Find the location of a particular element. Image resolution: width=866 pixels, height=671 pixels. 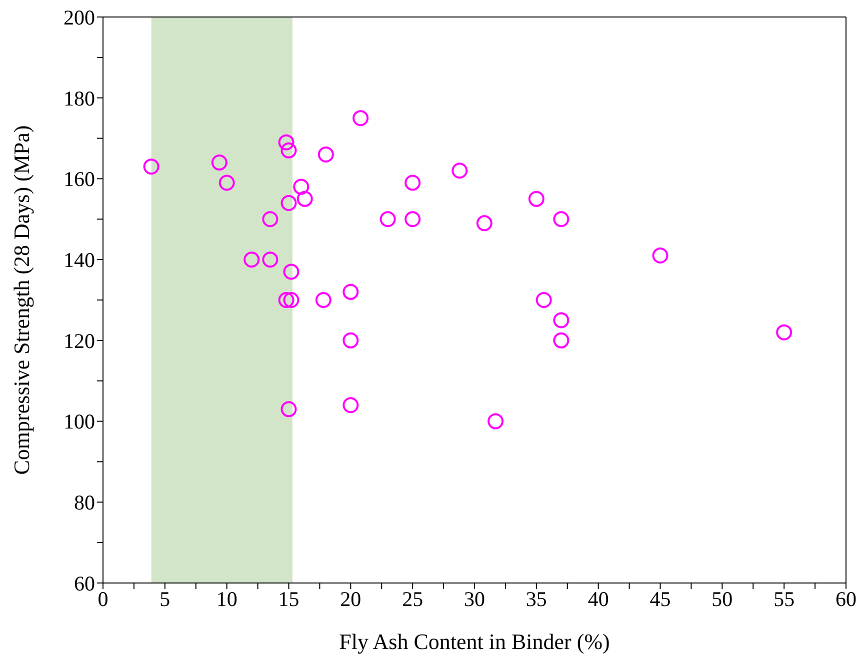

x-tick-label: 20 is located at coordinates (351, 598).